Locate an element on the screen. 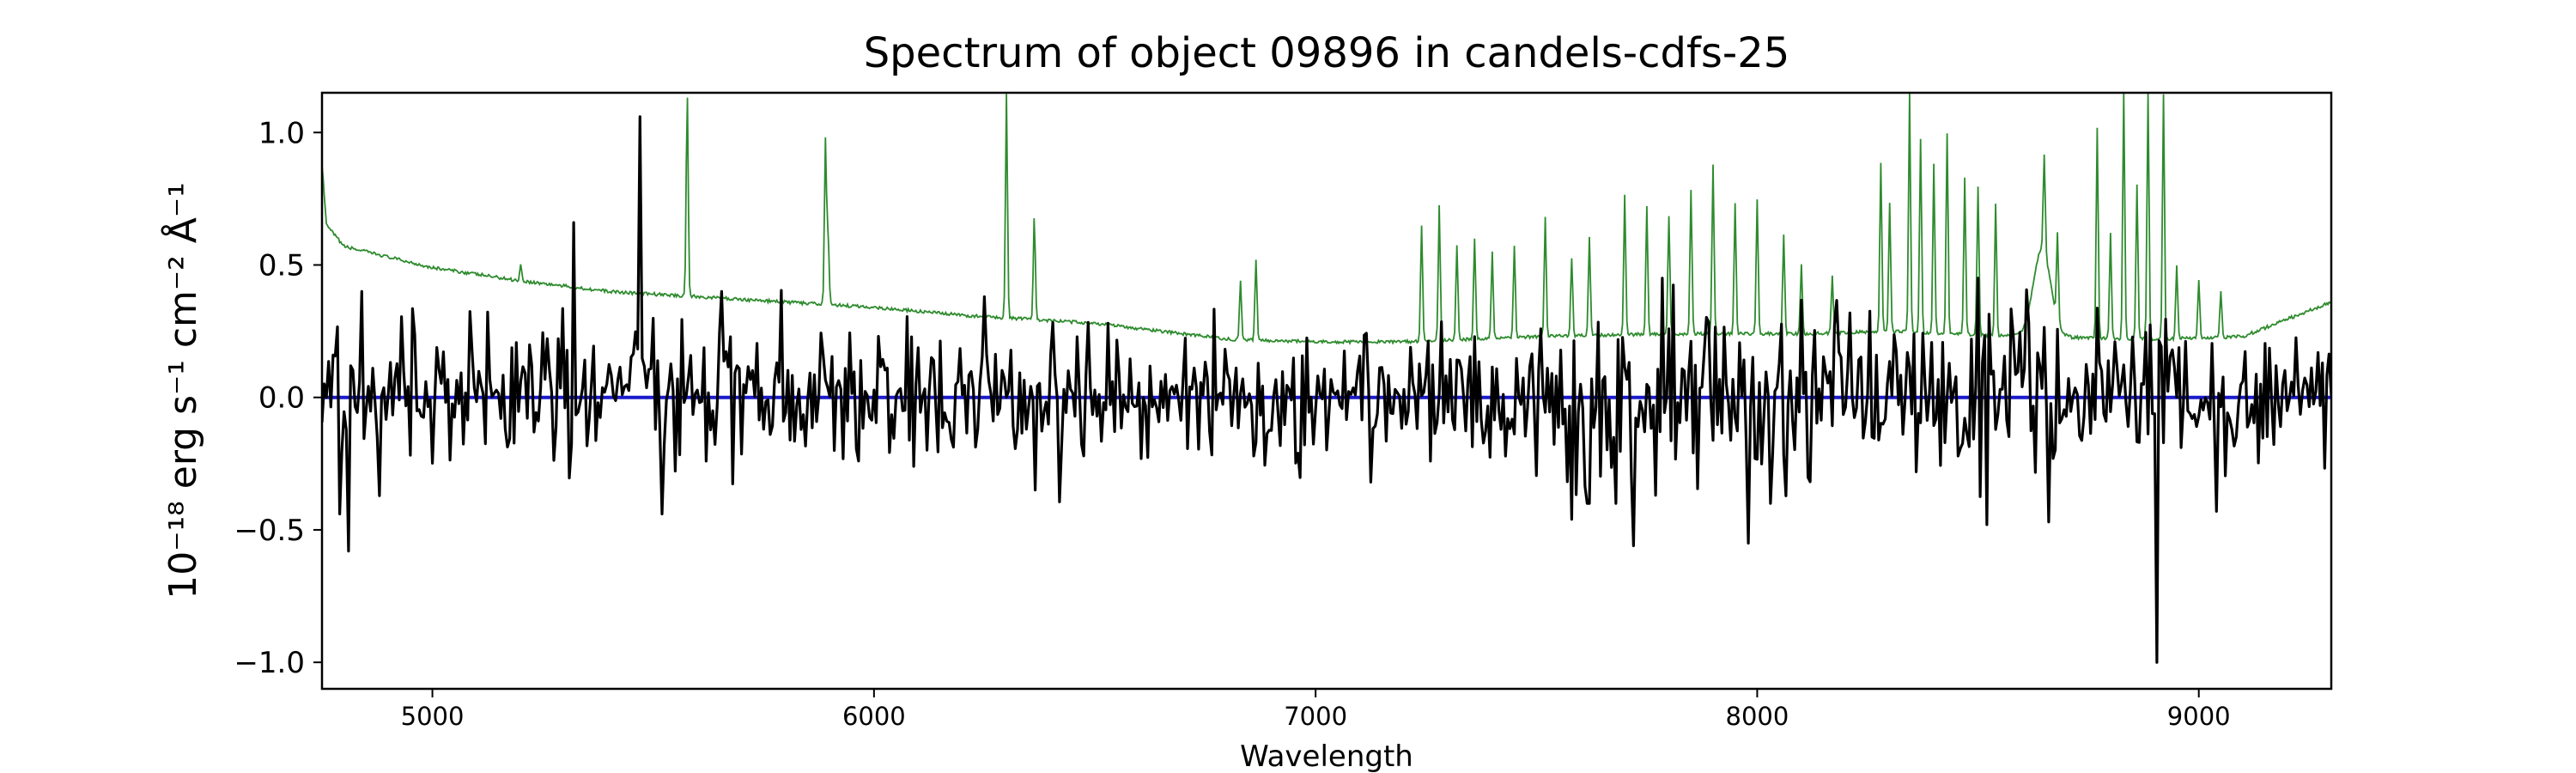 The width and height of the screenshot is (2576, 773). y-tick-label: −1.0 is located at coordinates (269, 663).